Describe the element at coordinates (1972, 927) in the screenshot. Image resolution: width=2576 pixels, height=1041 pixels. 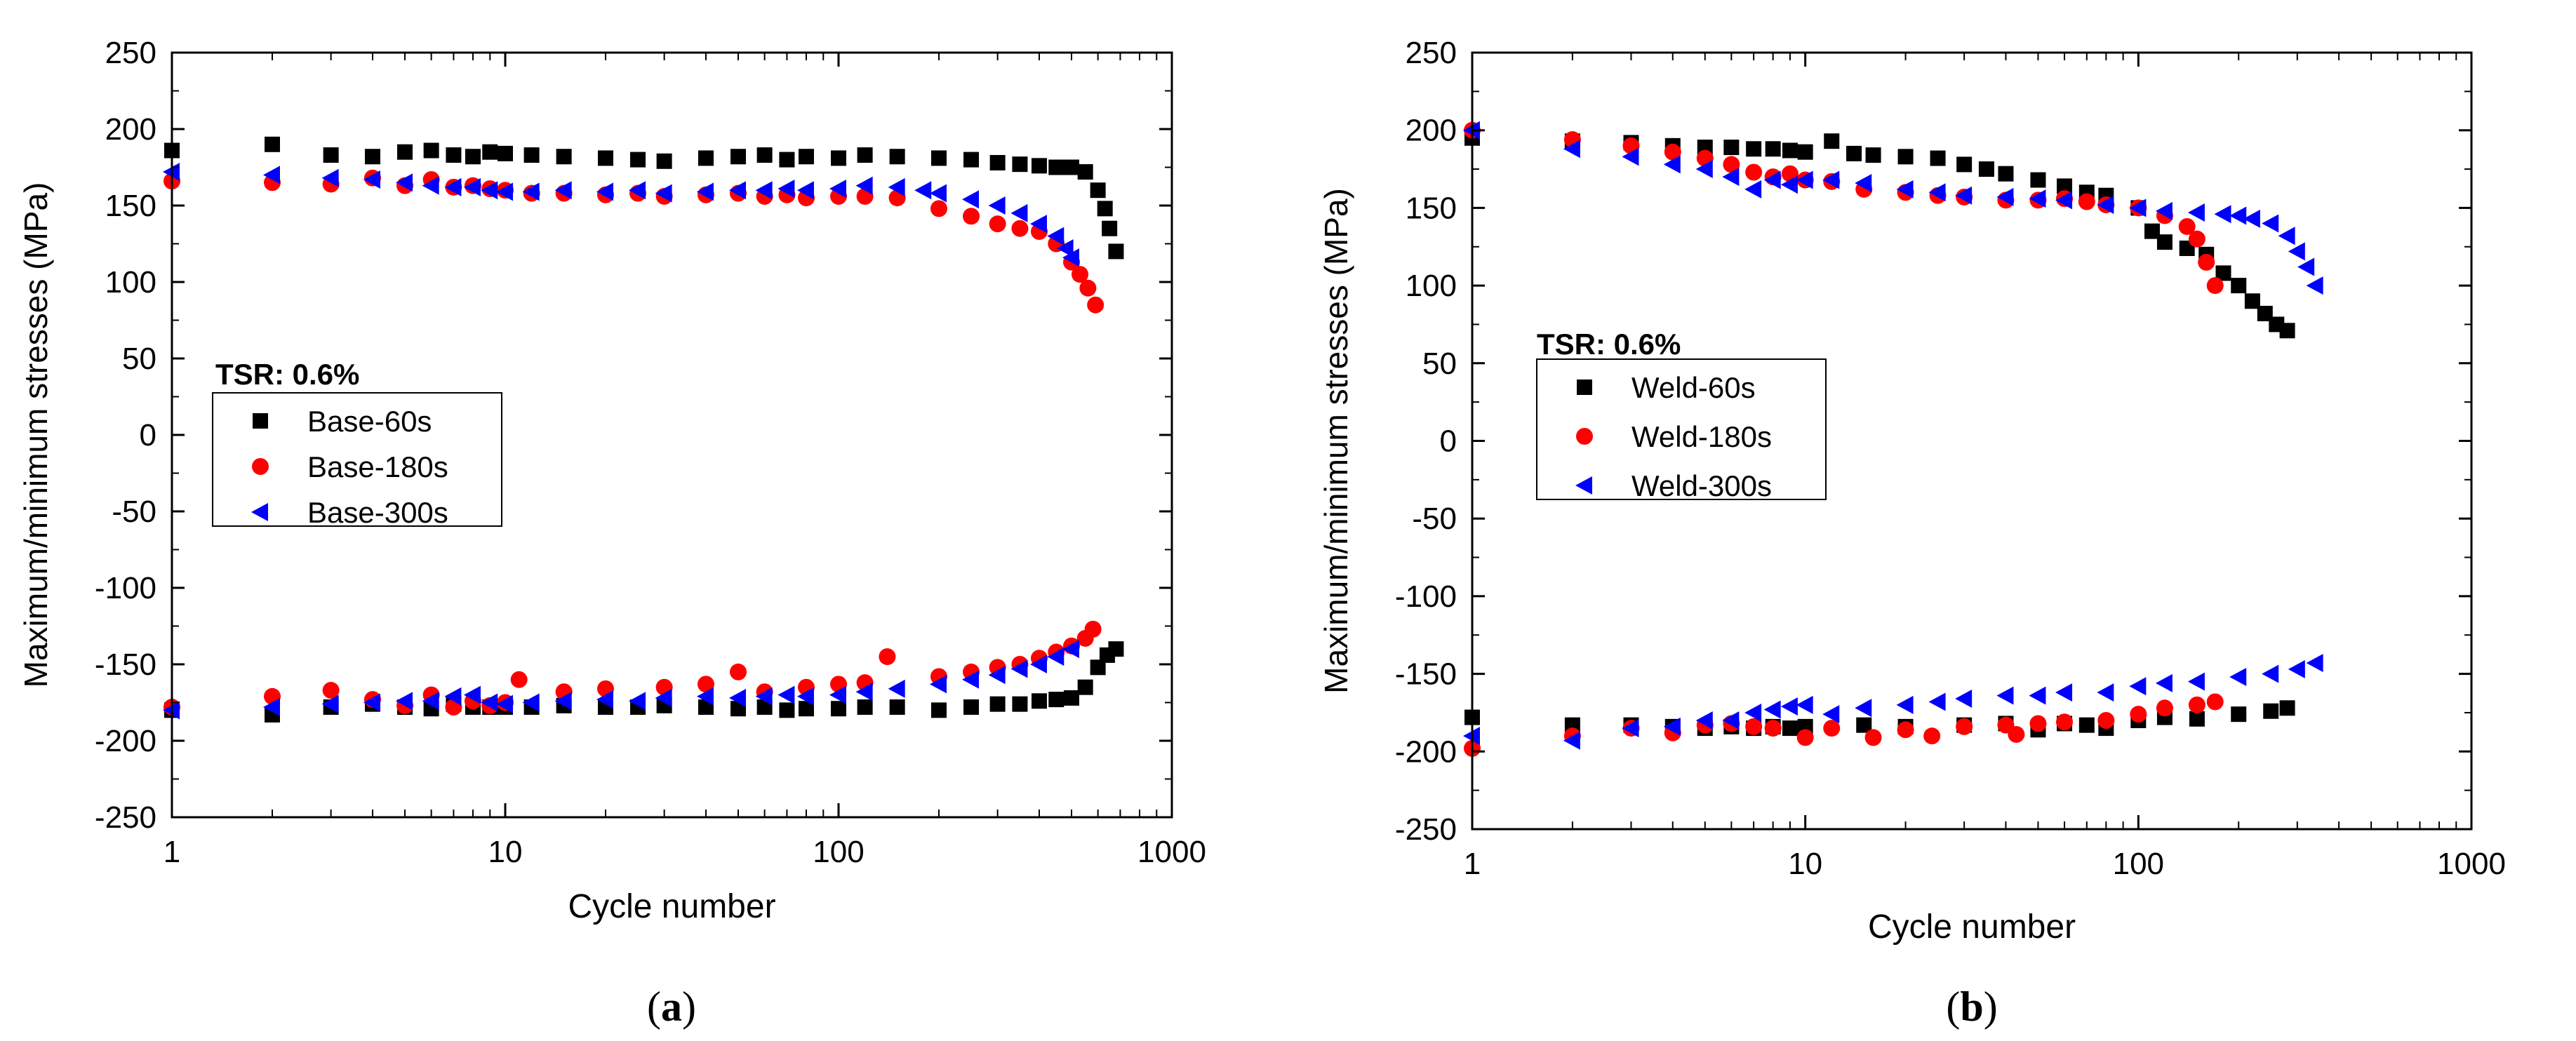
I see `x-axis-title: Cycle number` at that location.